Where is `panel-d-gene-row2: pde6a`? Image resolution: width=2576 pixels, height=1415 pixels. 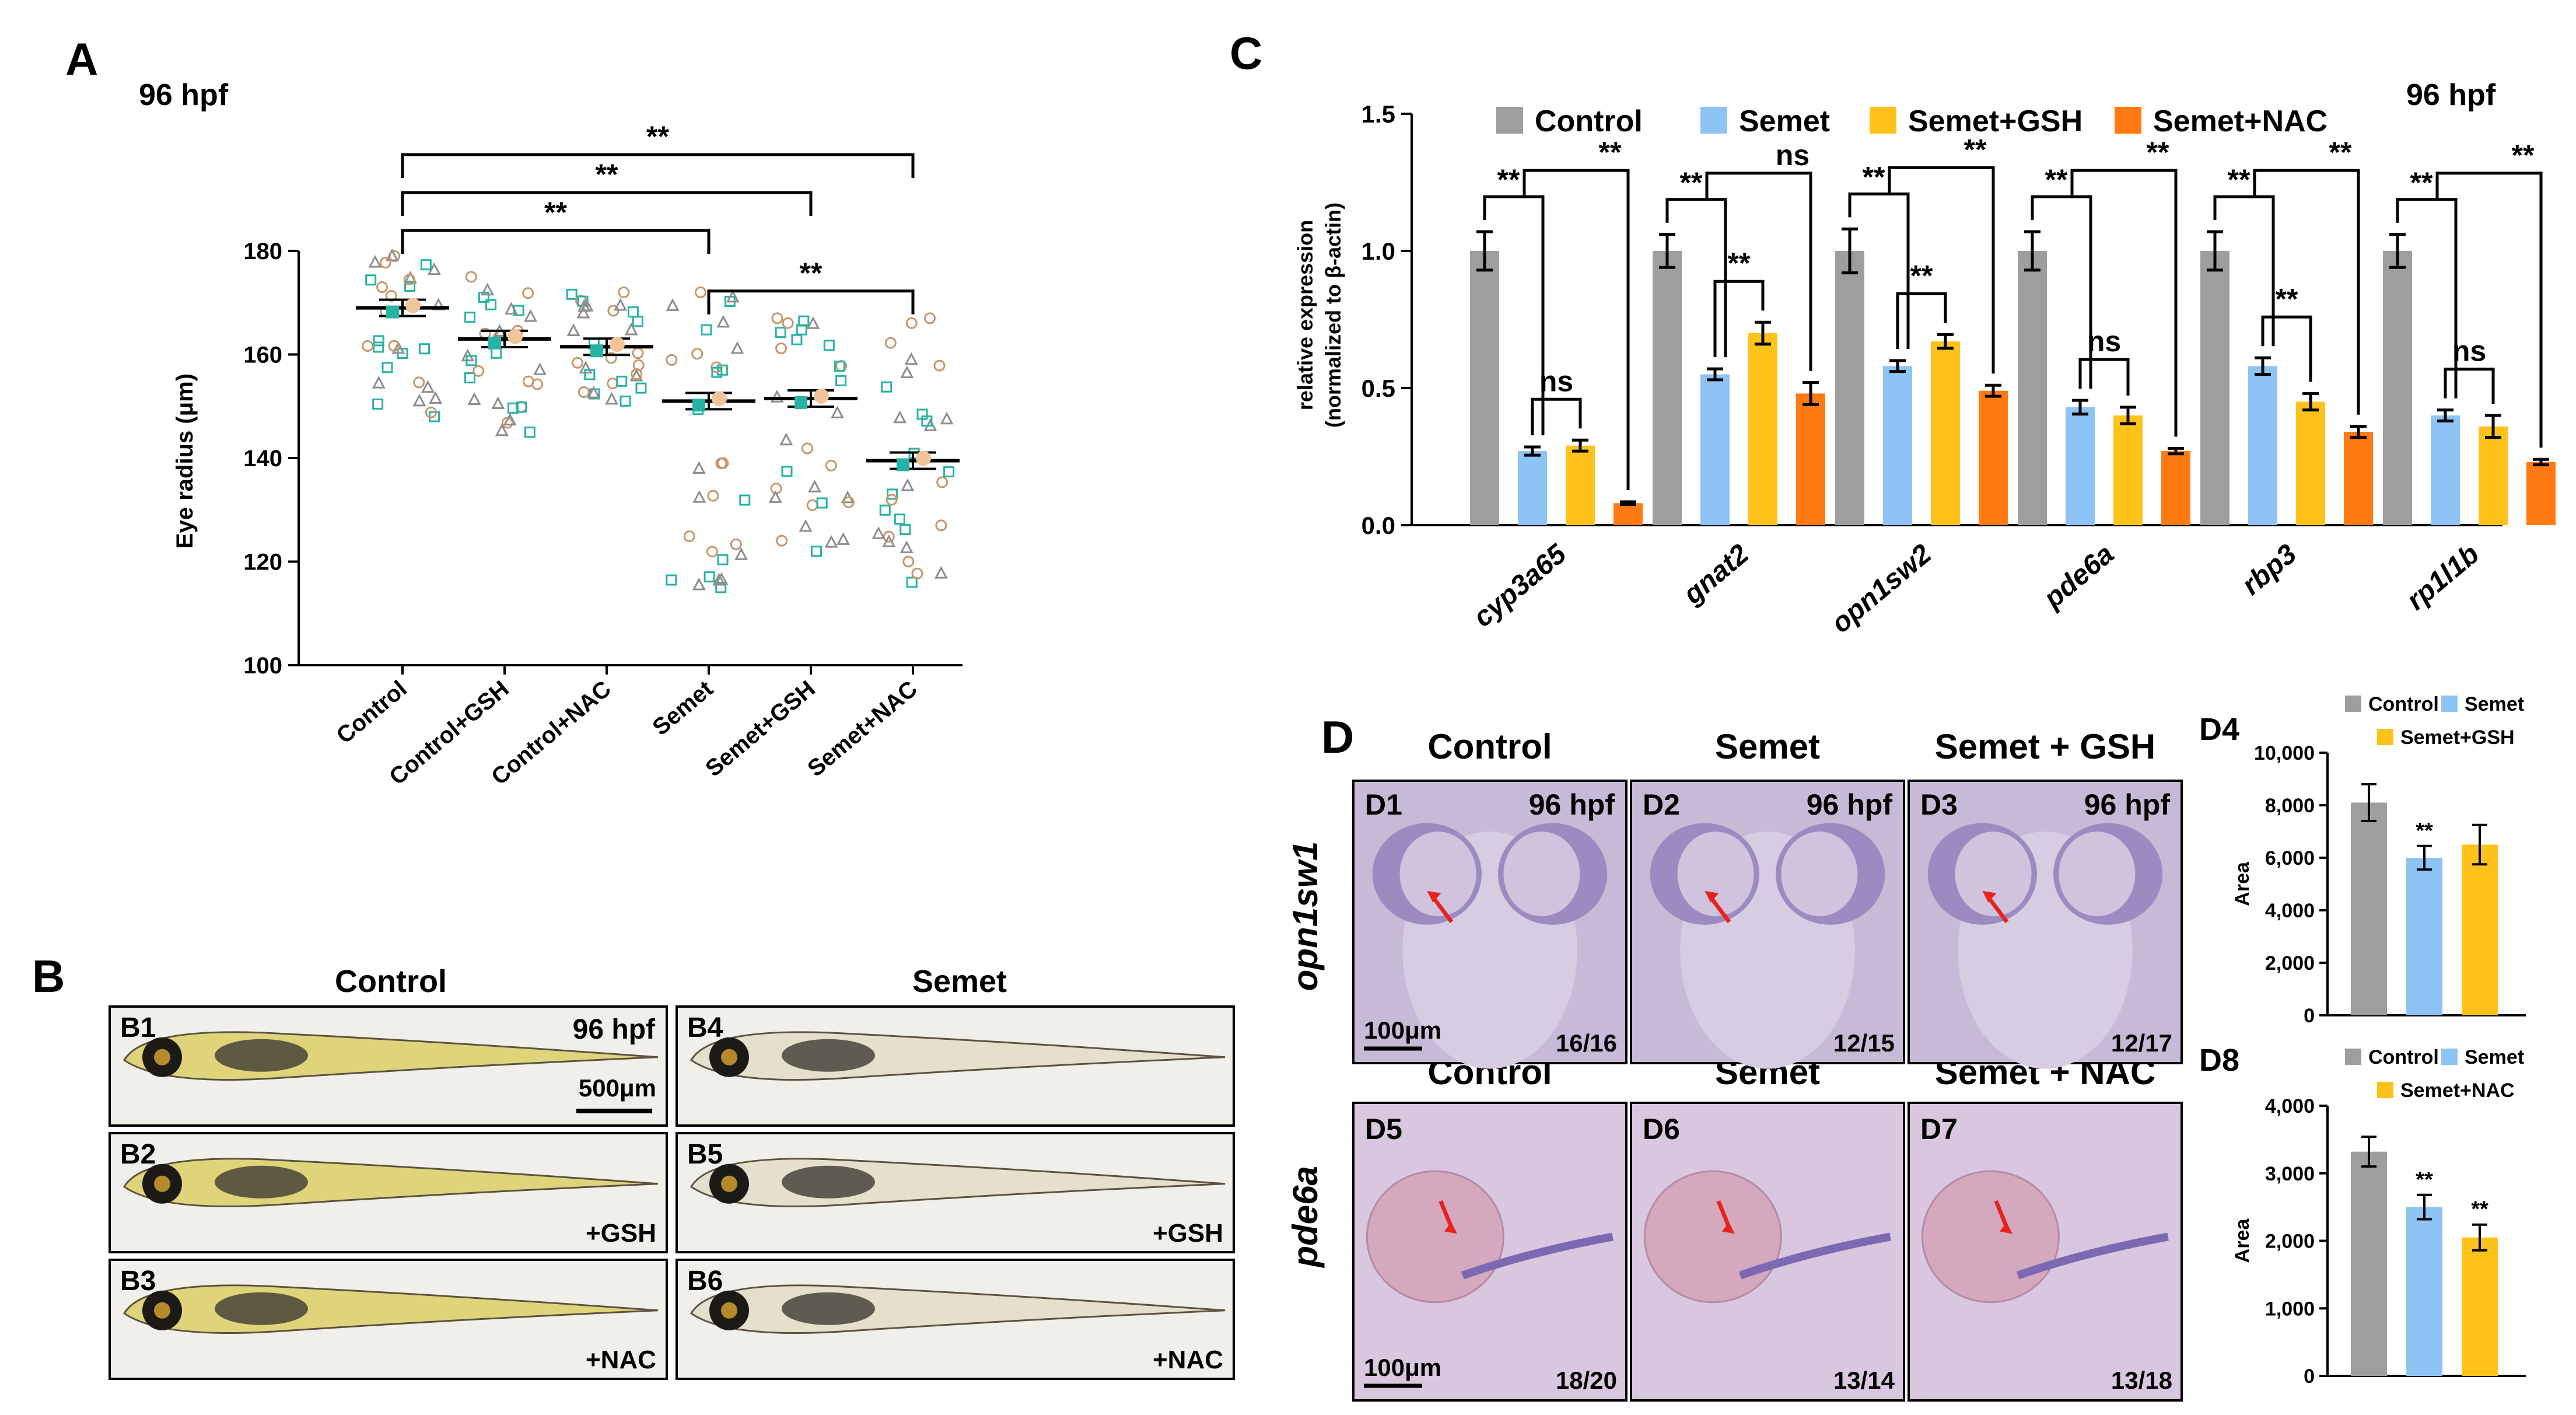 panel-d-gene-row2: pde6a is located at coordinates (1305, 1217).